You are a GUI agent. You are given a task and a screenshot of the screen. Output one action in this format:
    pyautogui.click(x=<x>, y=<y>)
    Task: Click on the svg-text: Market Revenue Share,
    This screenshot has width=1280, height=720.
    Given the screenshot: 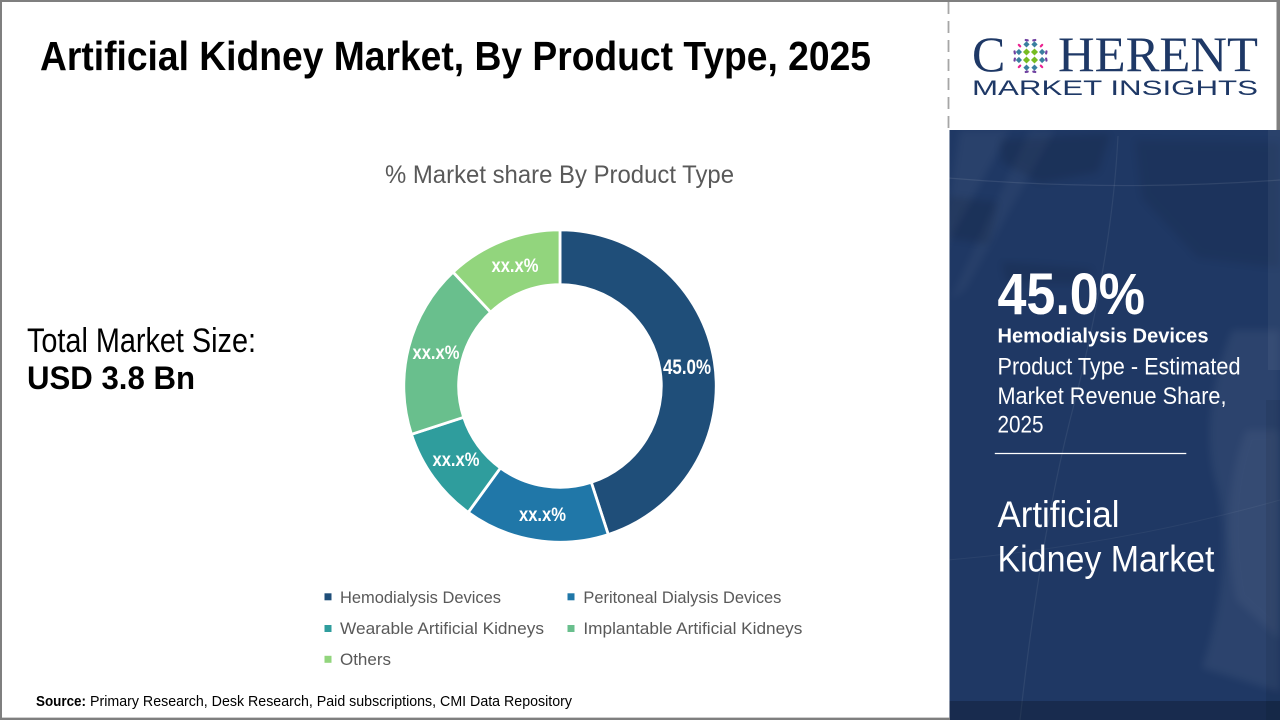 What is the action you would take?
    pyautogui.click(x=1112, y=396)
    